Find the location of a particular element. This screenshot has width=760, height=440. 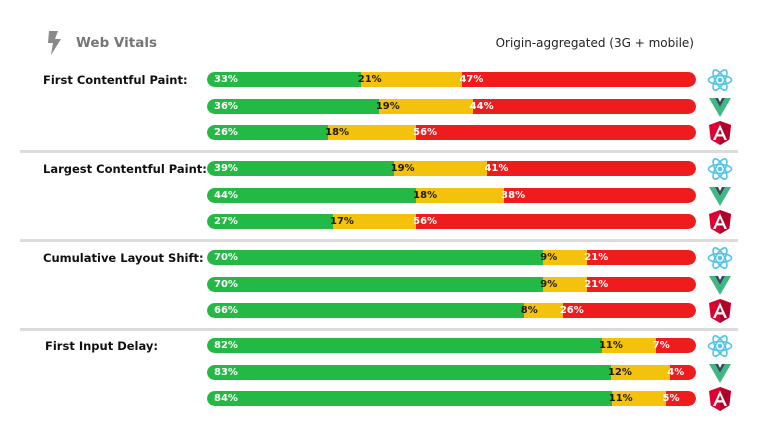

stacked-bar-angular: 84% 11% 5% is located at coordinates (451, 398).